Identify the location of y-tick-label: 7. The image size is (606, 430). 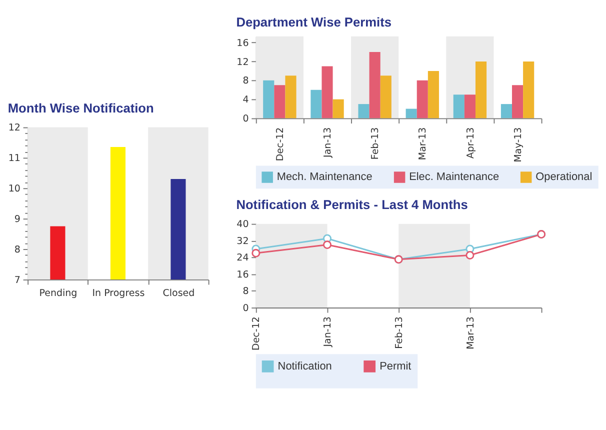
(17, 280).